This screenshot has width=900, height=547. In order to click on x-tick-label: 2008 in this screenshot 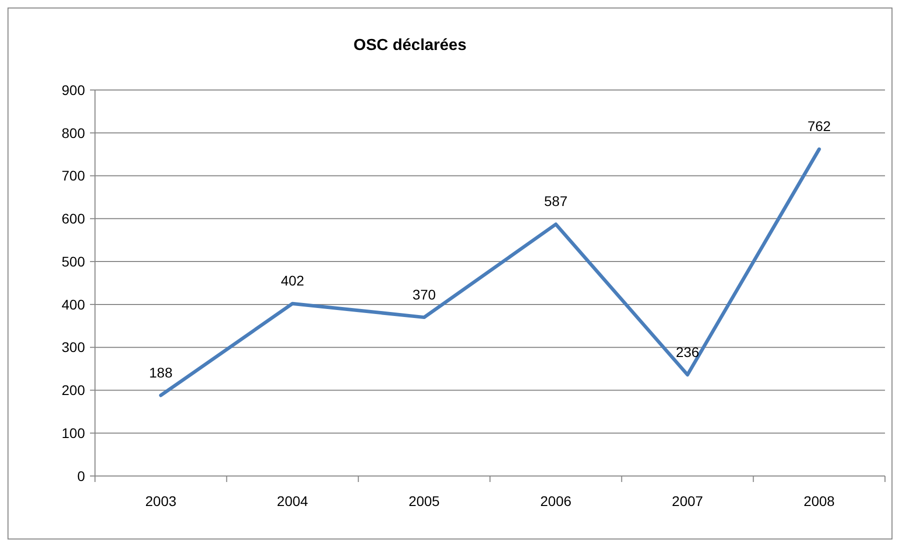, I will do `click(819, 501)`.